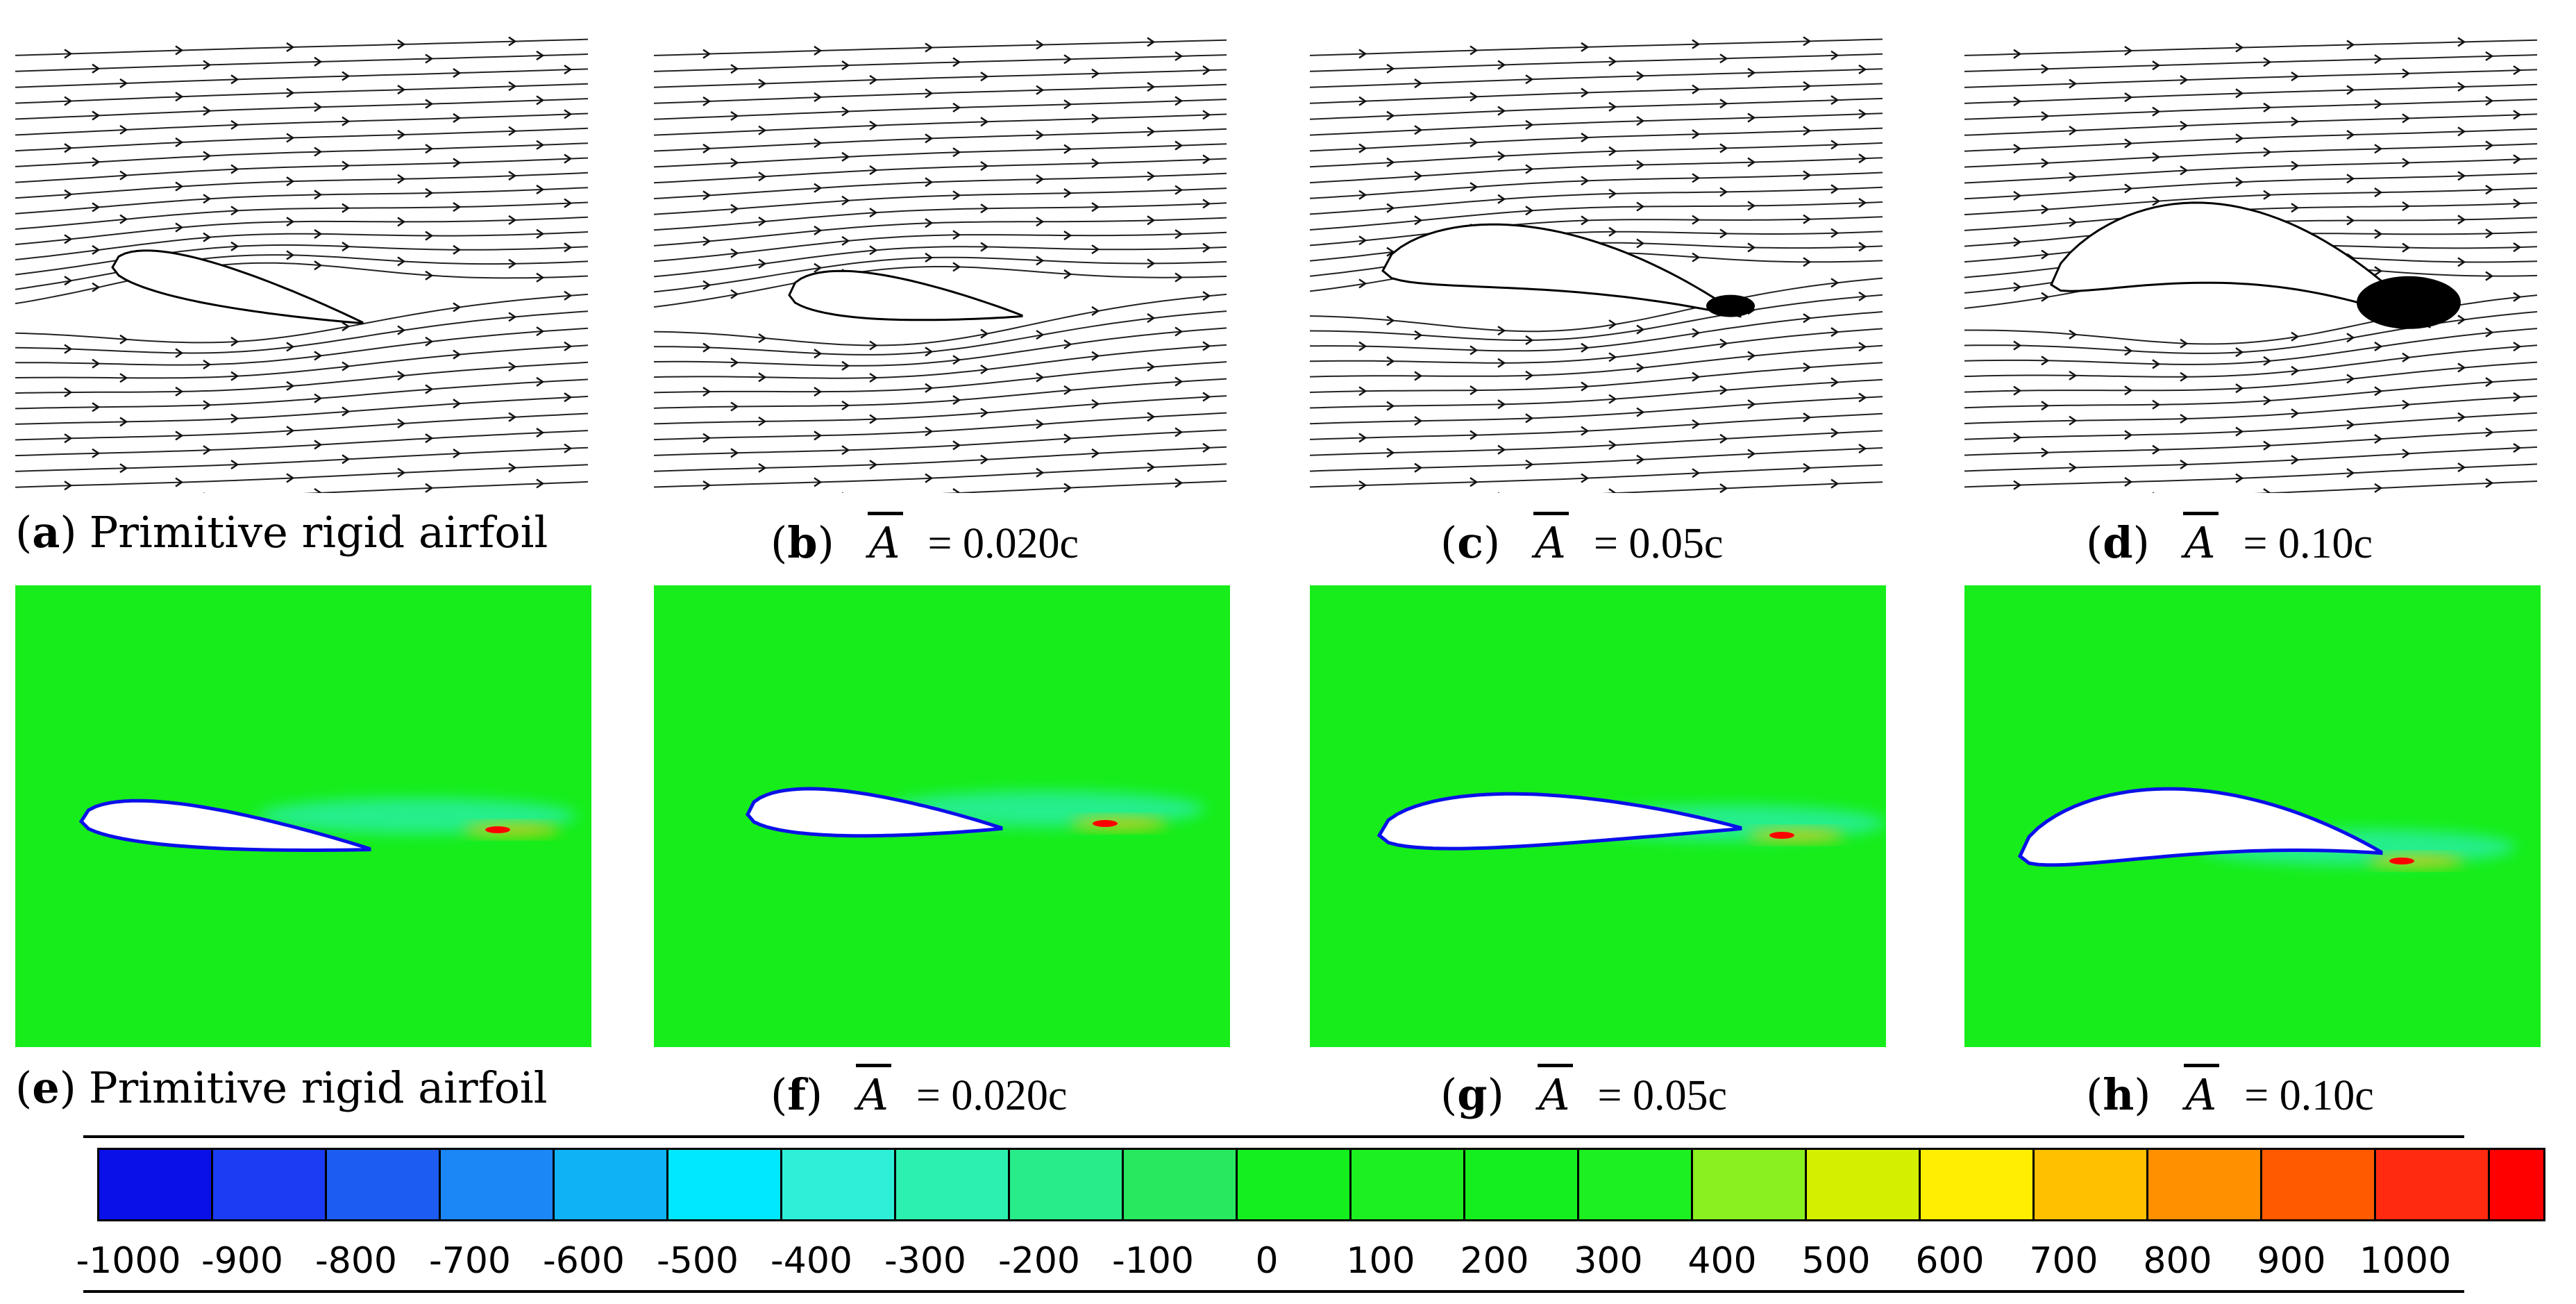  I want to click on contour-panel-f, so click(942, 816).